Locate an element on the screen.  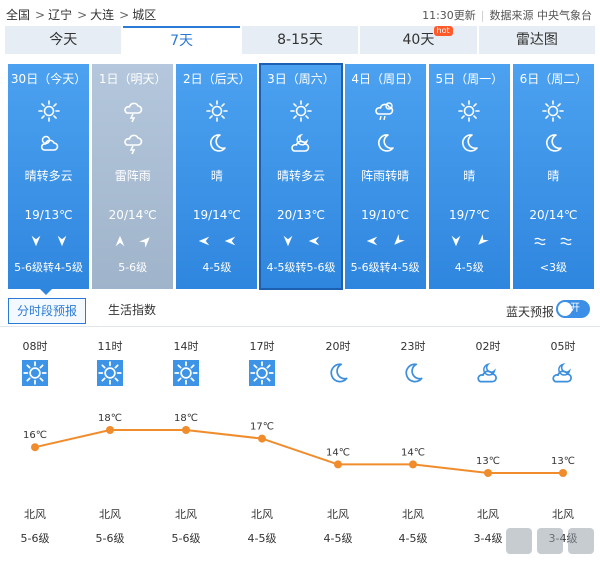
day-card: 6日（周二） 晴 20/14℃ <3级 is located at coordinates (553, 176).